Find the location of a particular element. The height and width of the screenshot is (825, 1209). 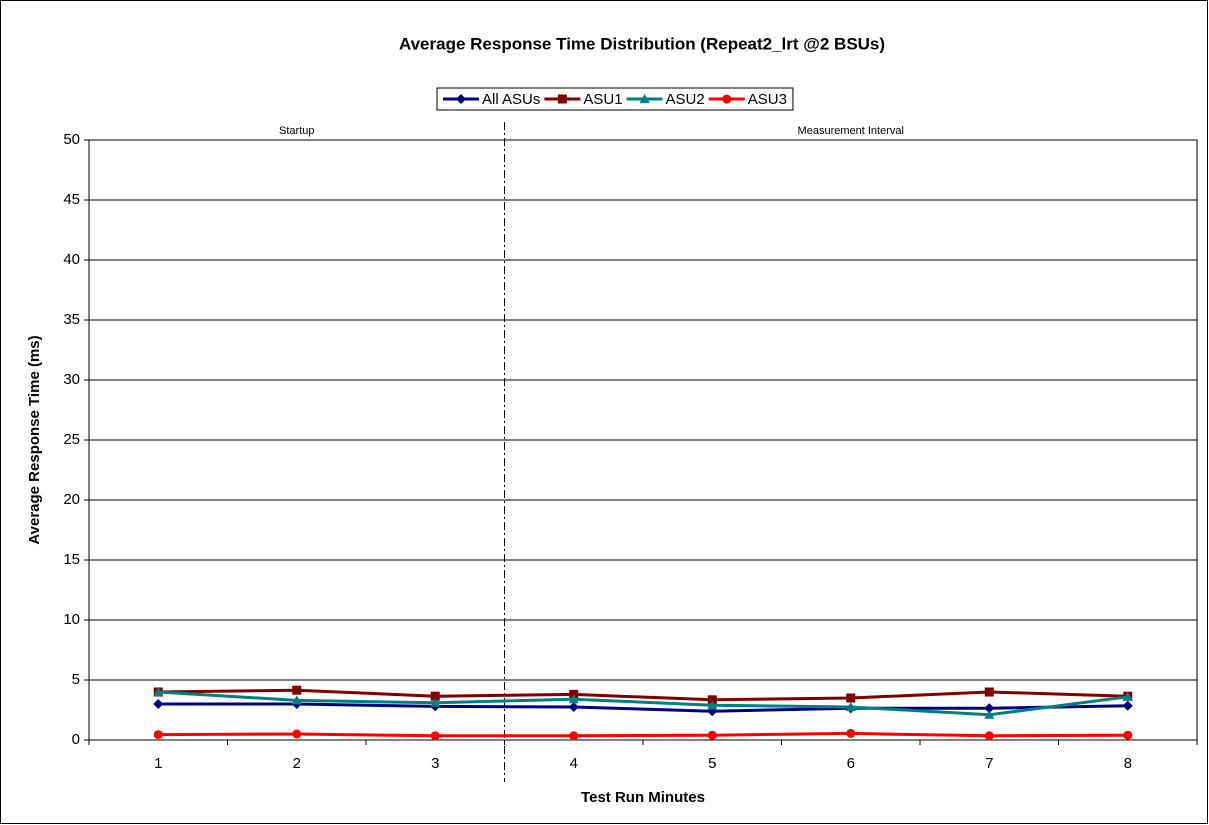

legend: All ASUs ASU1 ASU2 ASU3 is located at coordinates (615, 99).